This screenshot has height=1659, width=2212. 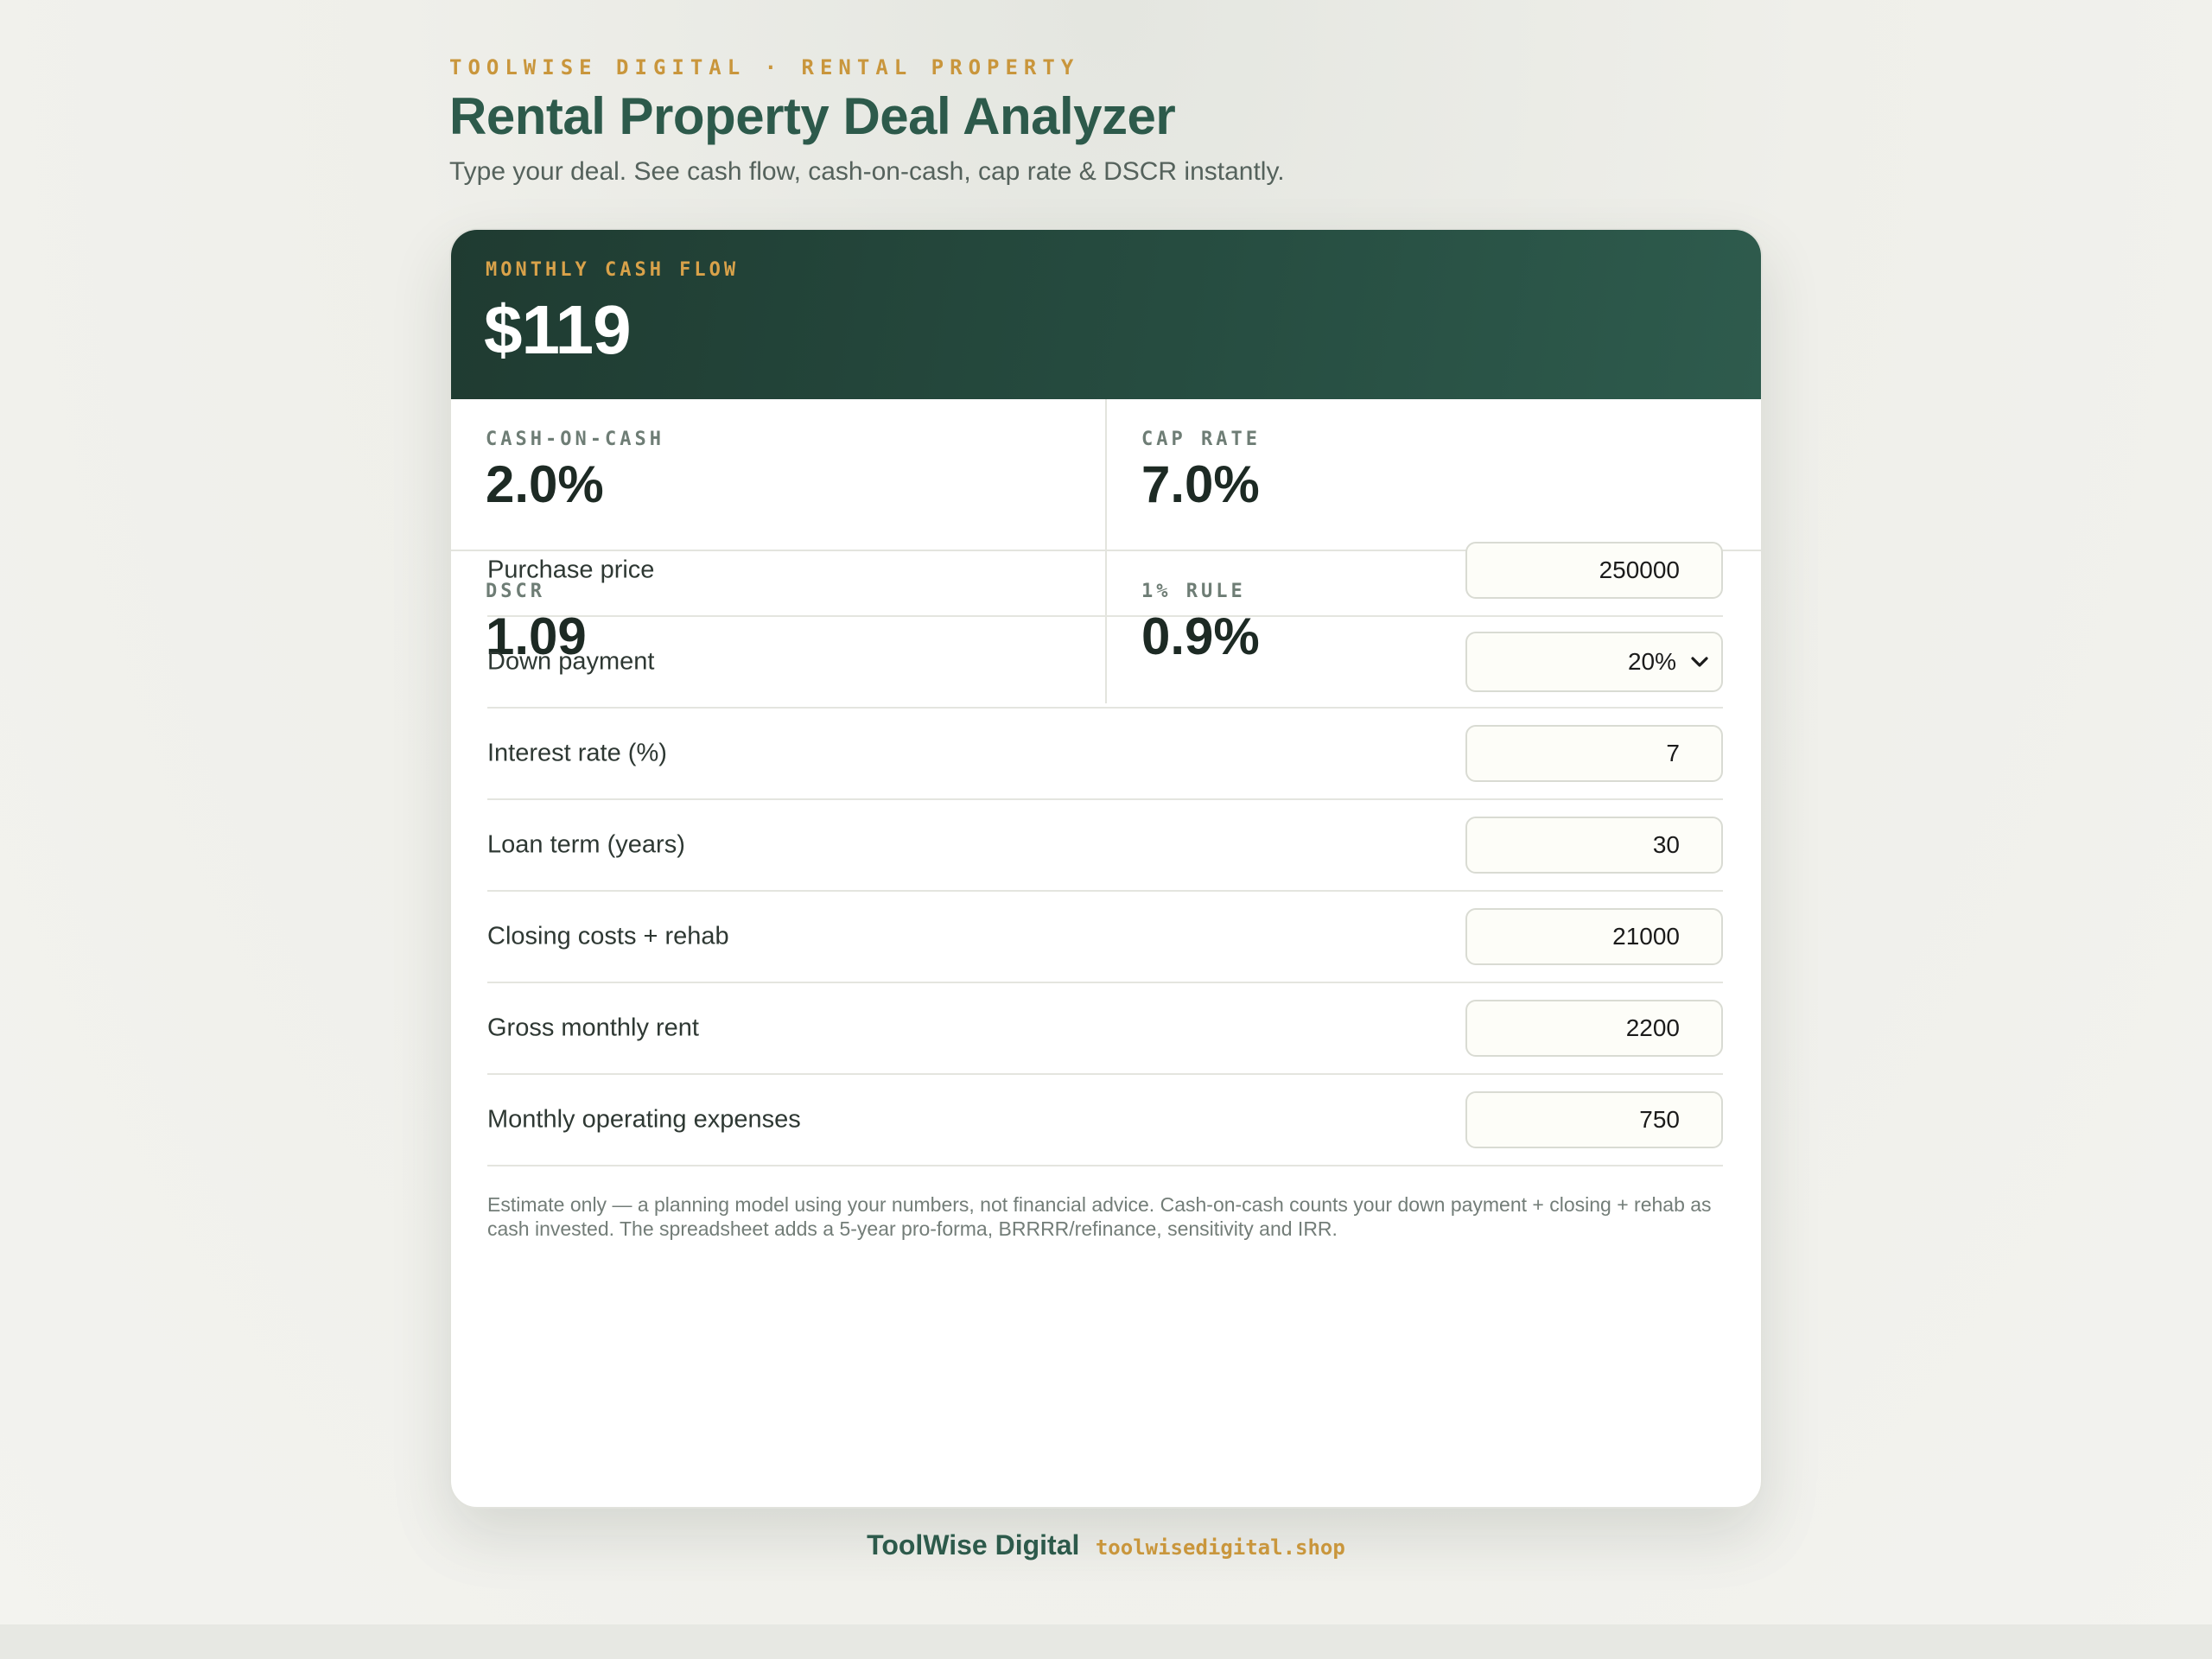 I want to click on row-operating-expenses: Monthly operating expenses, so click(x=1105, y=1120).